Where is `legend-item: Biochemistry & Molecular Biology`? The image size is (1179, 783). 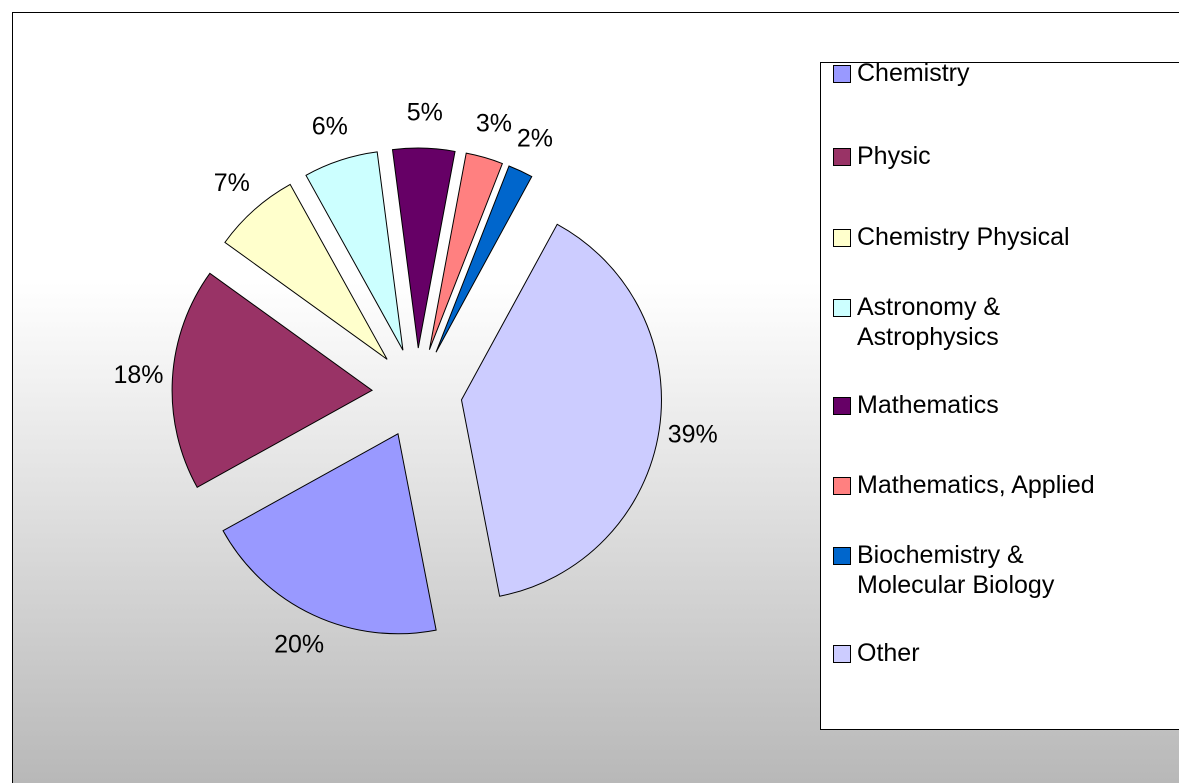
legend-item: Biochemistry & Molecular Biology is located at coordinates (985, 570).